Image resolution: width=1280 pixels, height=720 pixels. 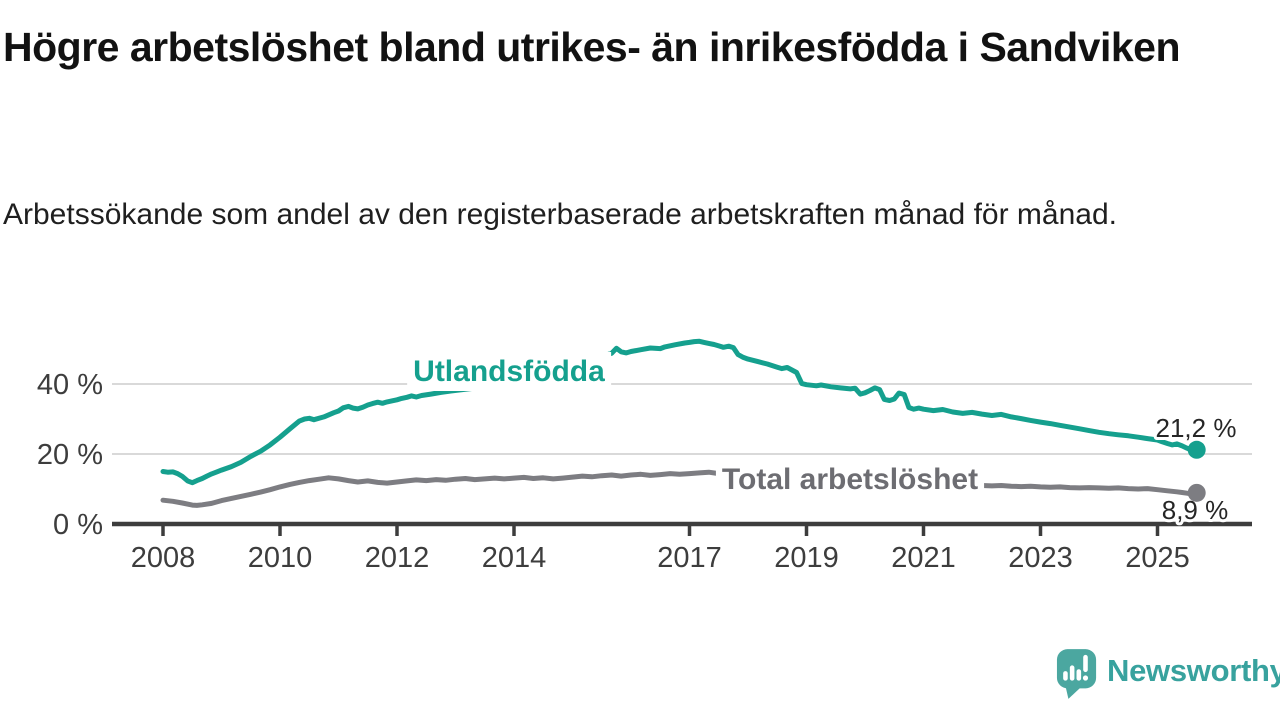 I want to click on end-value-label-0: 21,2 %, so click(x=1196, y=428).